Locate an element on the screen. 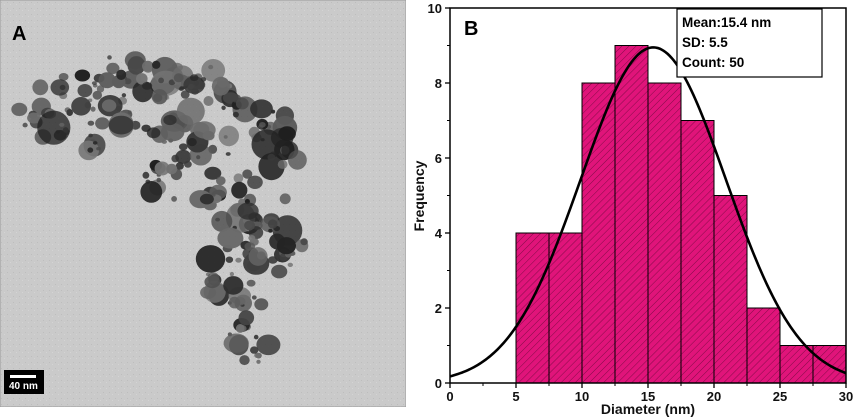 The image size is (858, 417). y-tick-label: 4 is located at coordinates (439, 233).